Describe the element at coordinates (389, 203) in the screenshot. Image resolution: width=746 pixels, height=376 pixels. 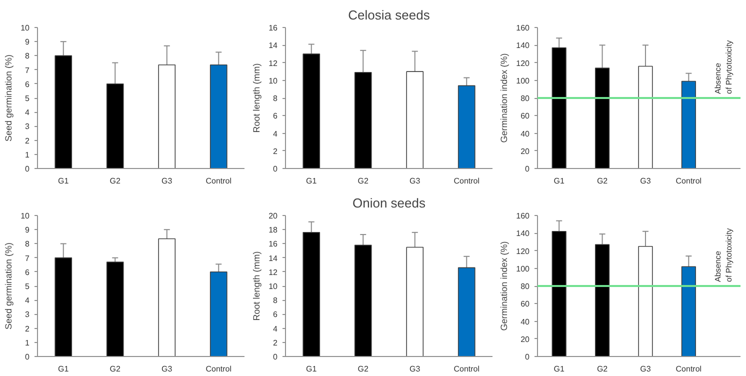
I see `chart-title: Onion seeds` at that location.